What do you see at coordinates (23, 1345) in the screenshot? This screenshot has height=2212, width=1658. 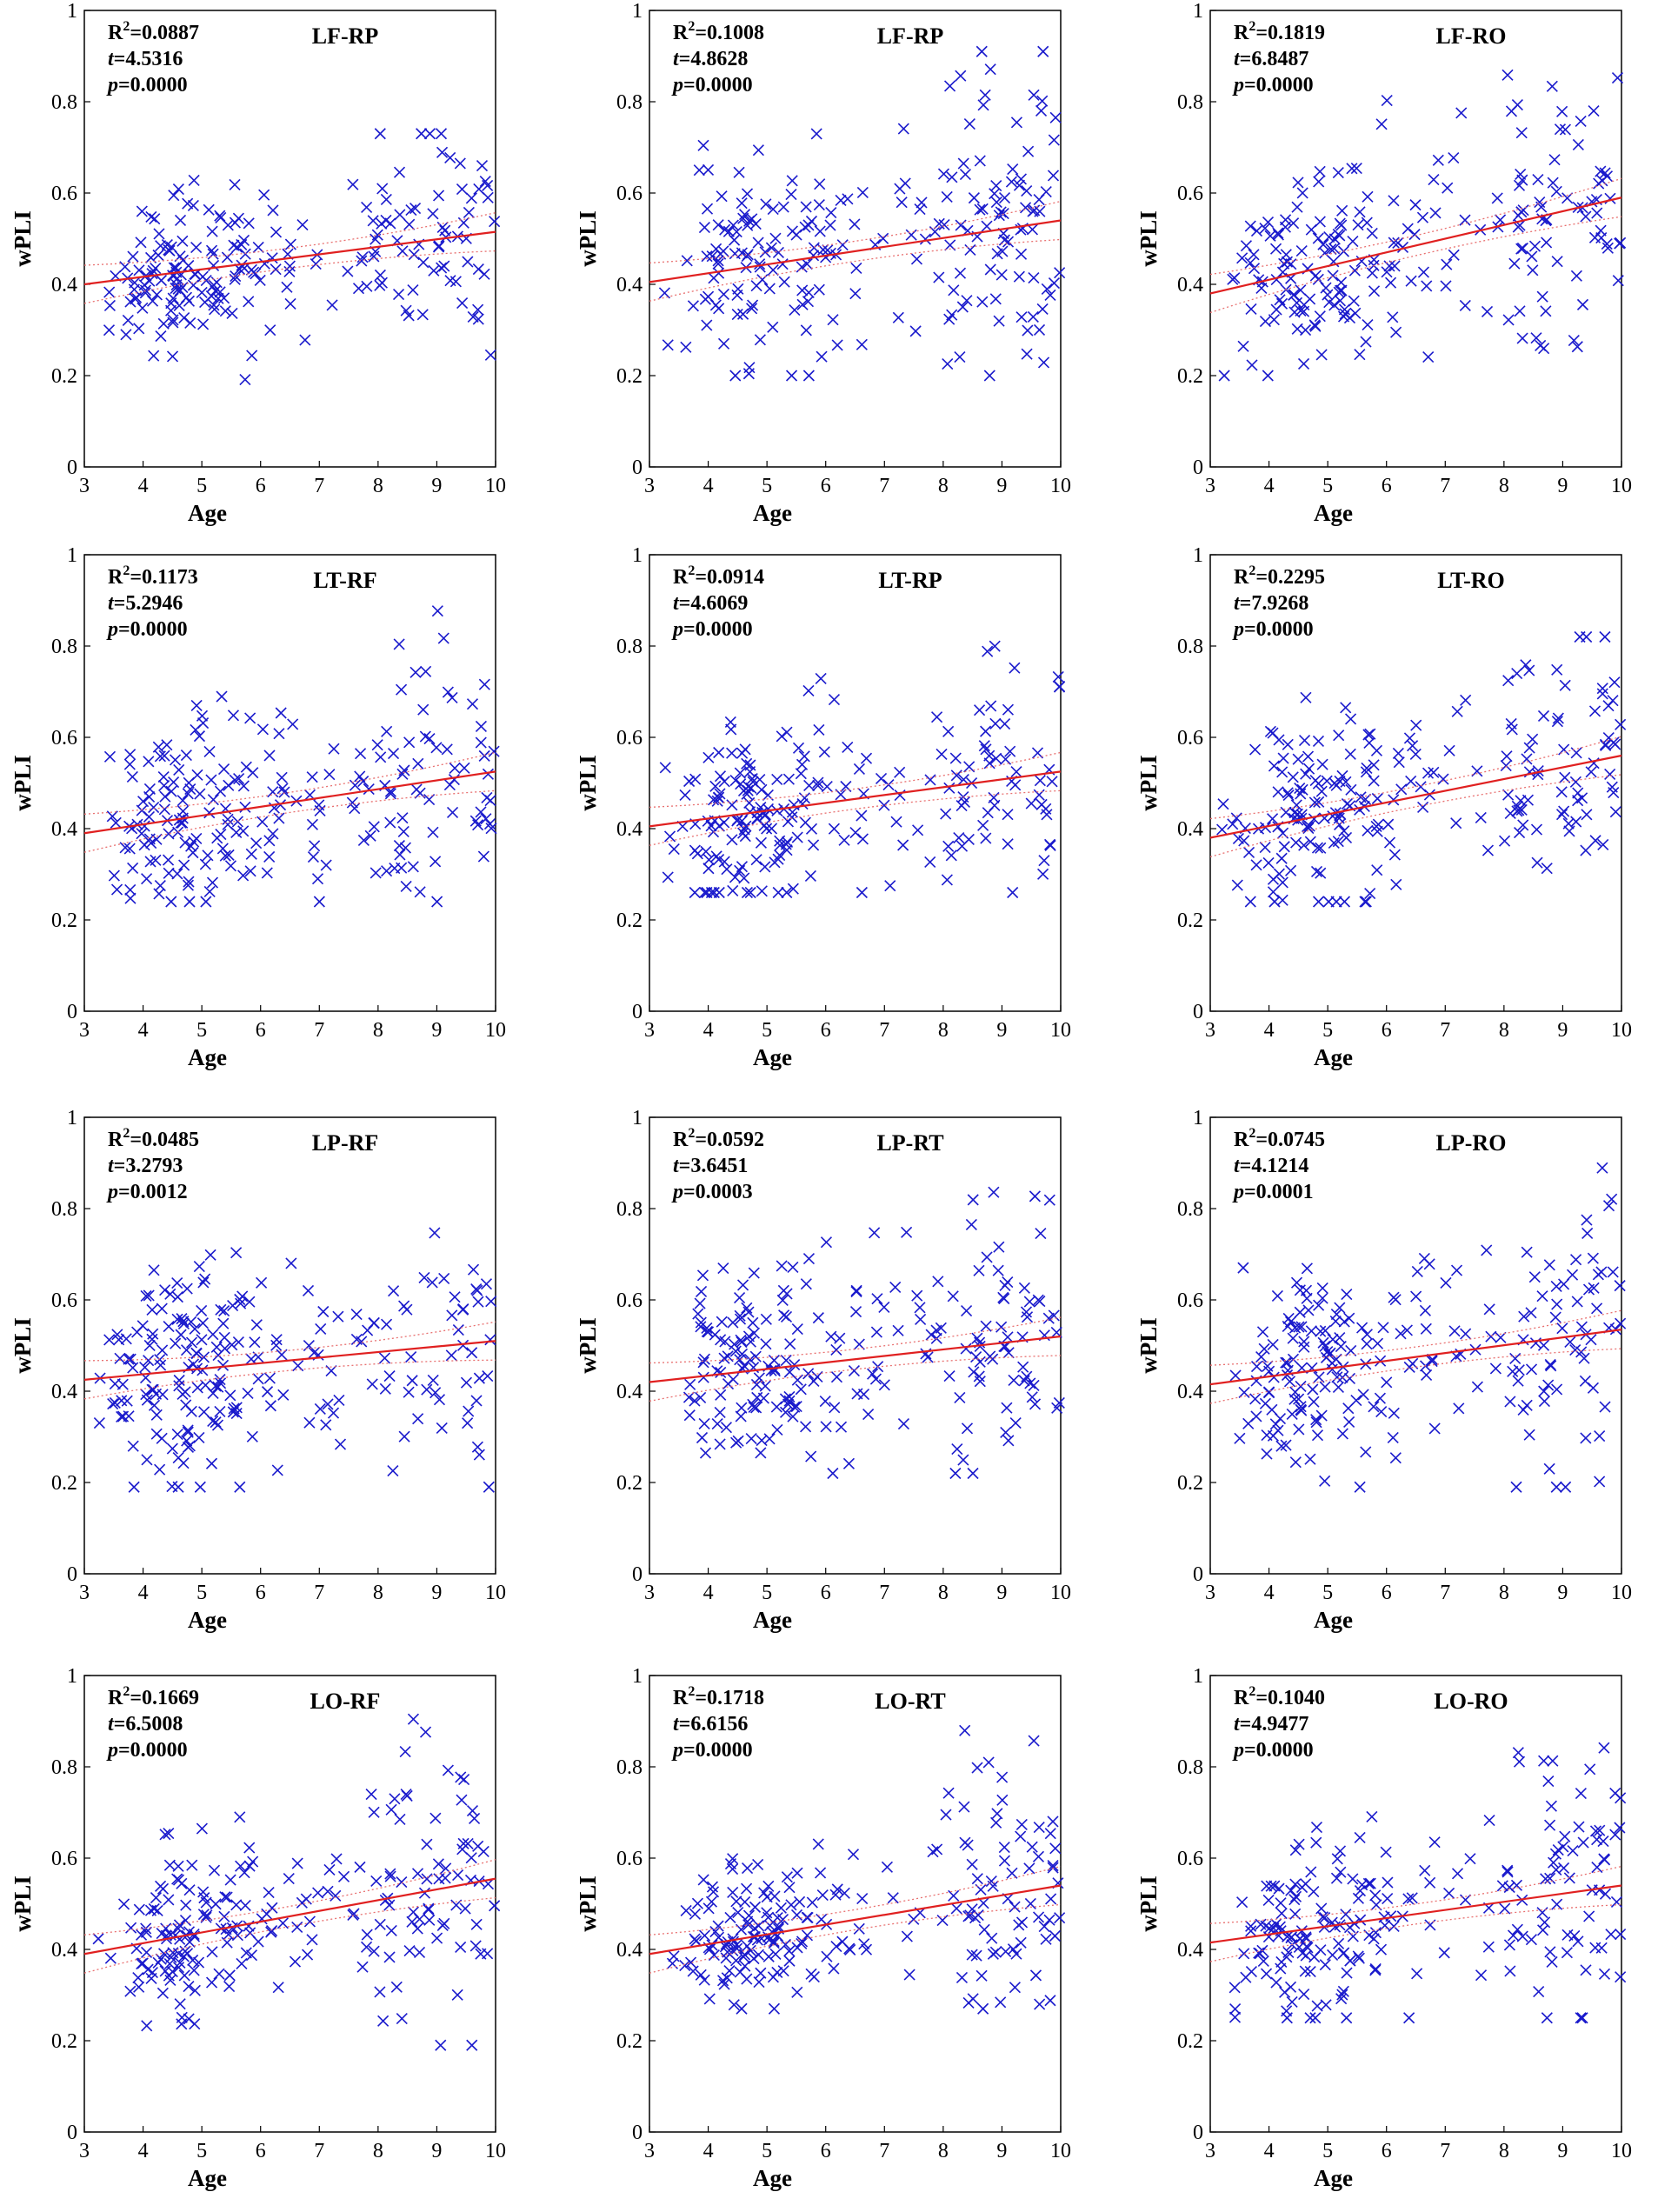 I see `y-axis-label: wPLI` at bounding box center [23, 1345].